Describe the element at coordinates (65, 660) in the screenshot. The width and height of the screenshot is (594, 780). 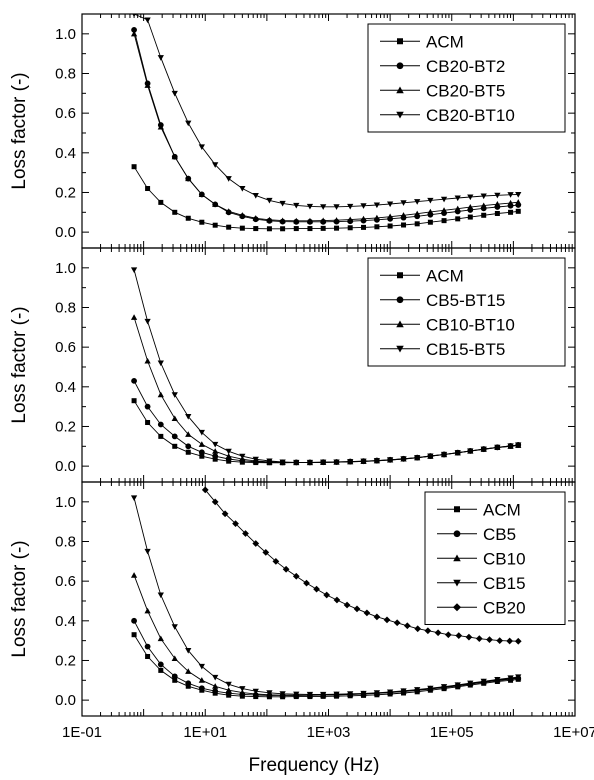
I see `y-tick-label: 0.2` at that location.